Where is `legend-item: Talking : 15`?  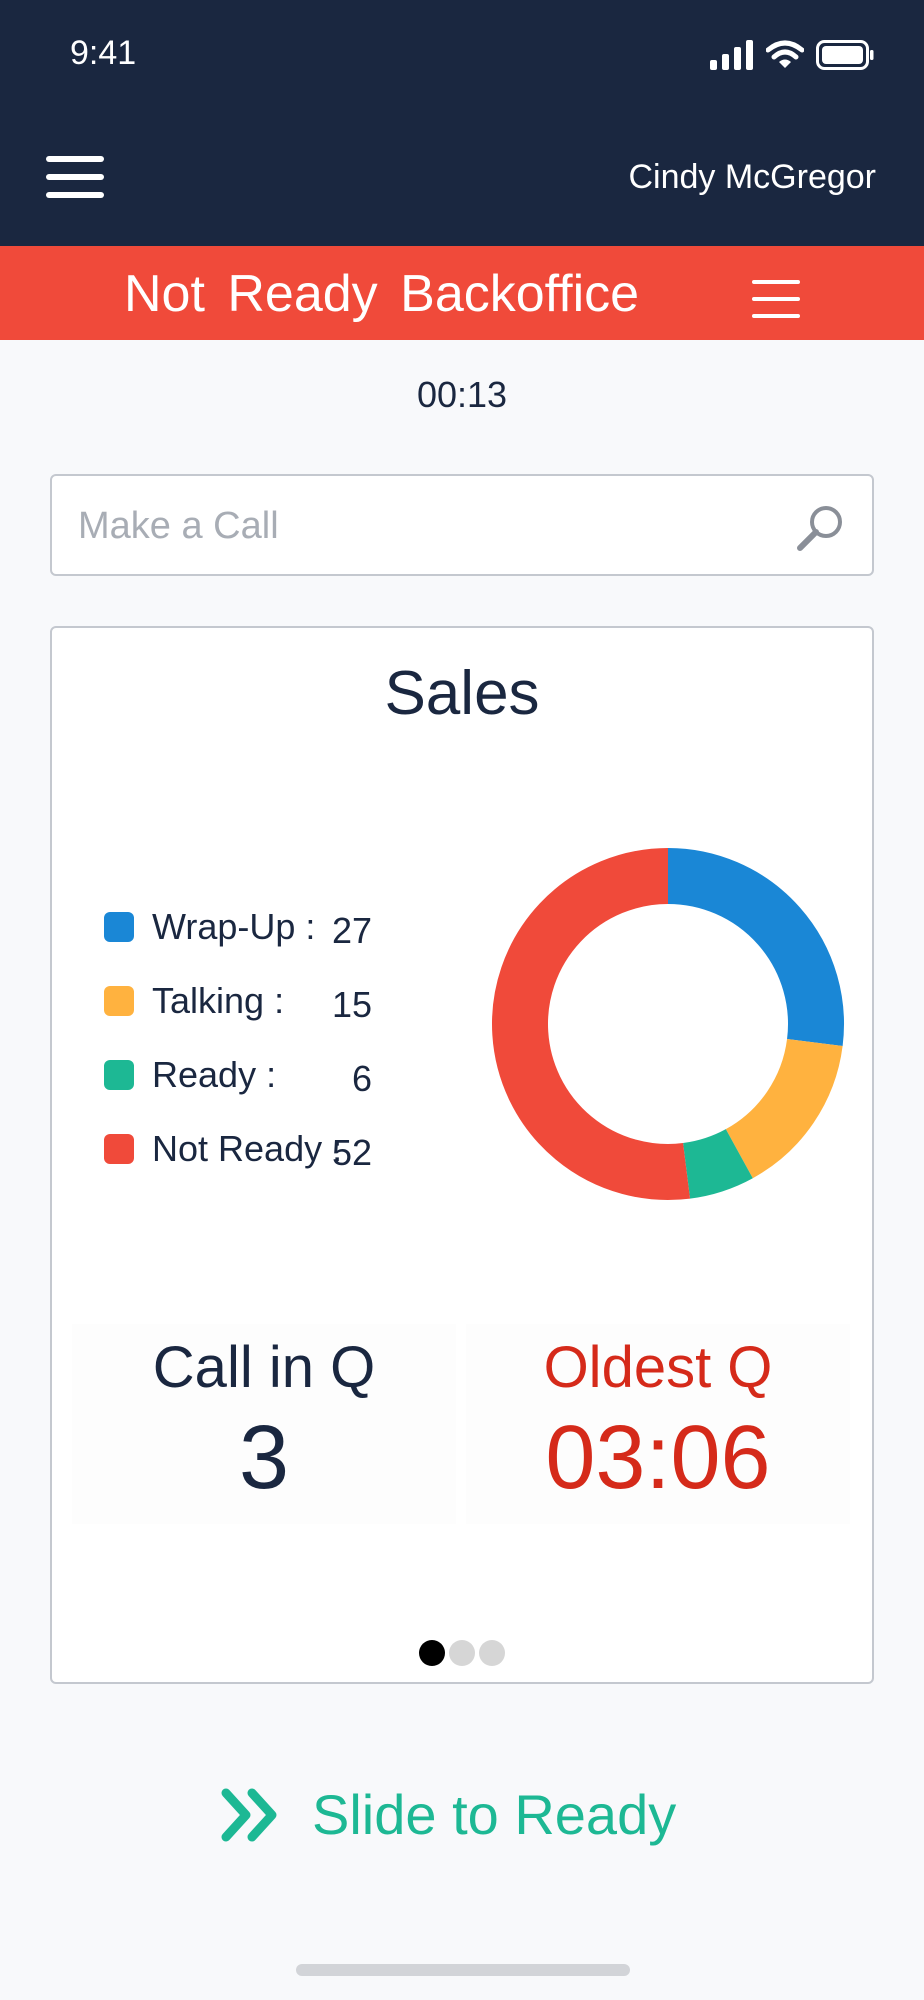 legend-item: Talking : 15 is located at coordinates (269, 1001).